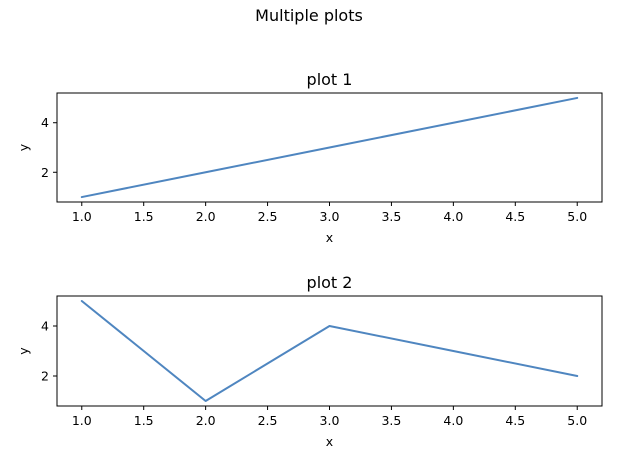 This screenshot has width=617, height=456. I want to click on subplot-1-xtick-label: 4.5, so click(515, 216).